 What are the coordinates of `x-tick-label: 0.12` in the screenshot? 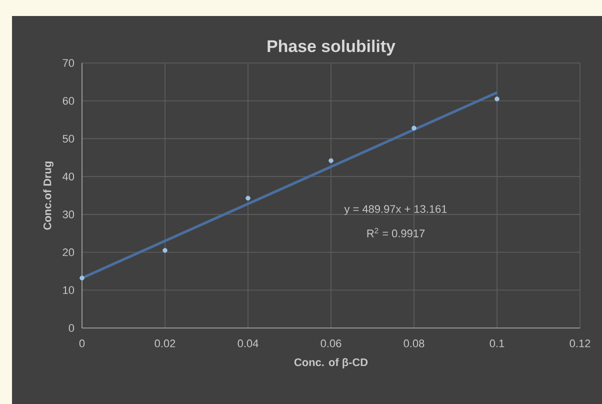 It's located at (580, 344).